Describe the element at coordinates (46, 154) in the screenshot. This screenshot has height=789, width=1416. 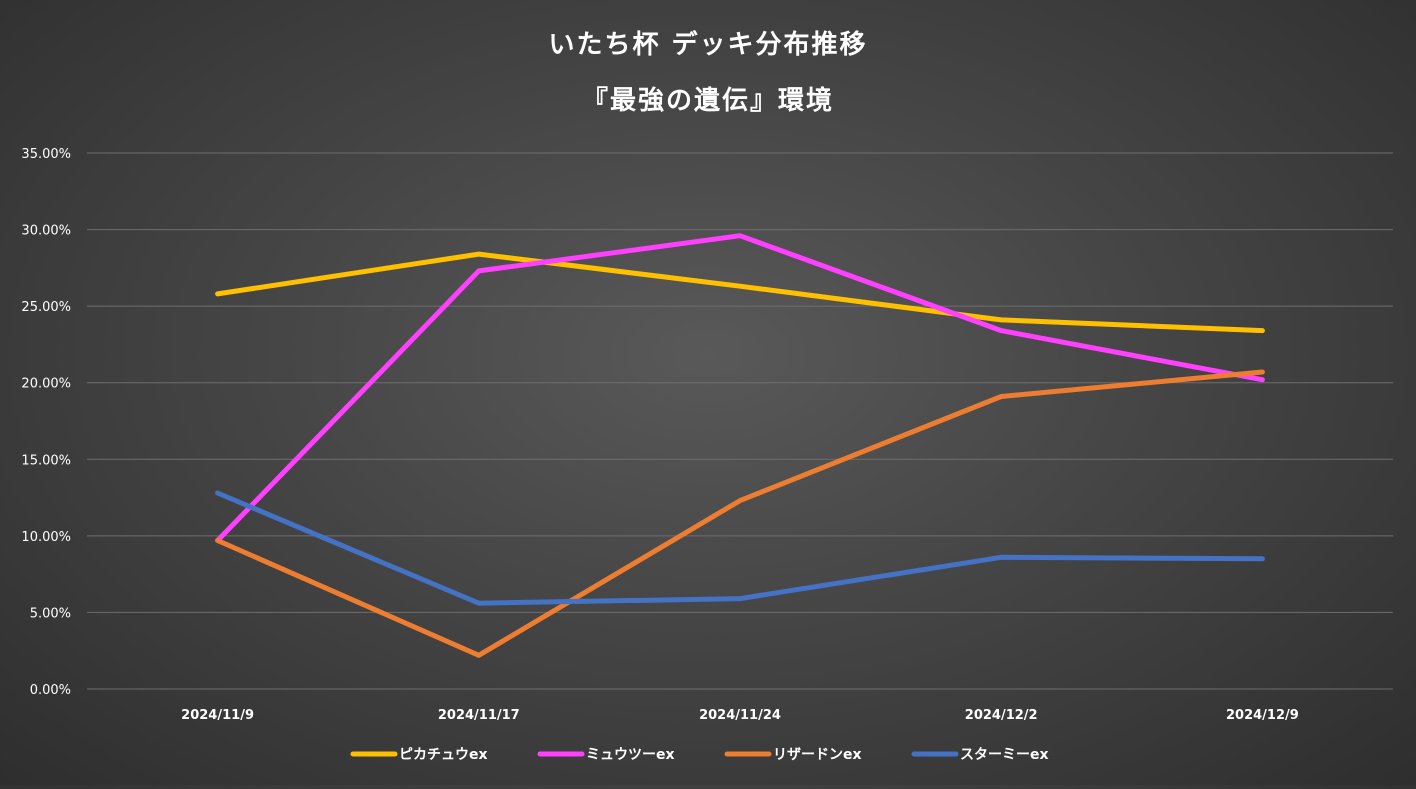
I see `y-tick-label: 35.00%` at that location.